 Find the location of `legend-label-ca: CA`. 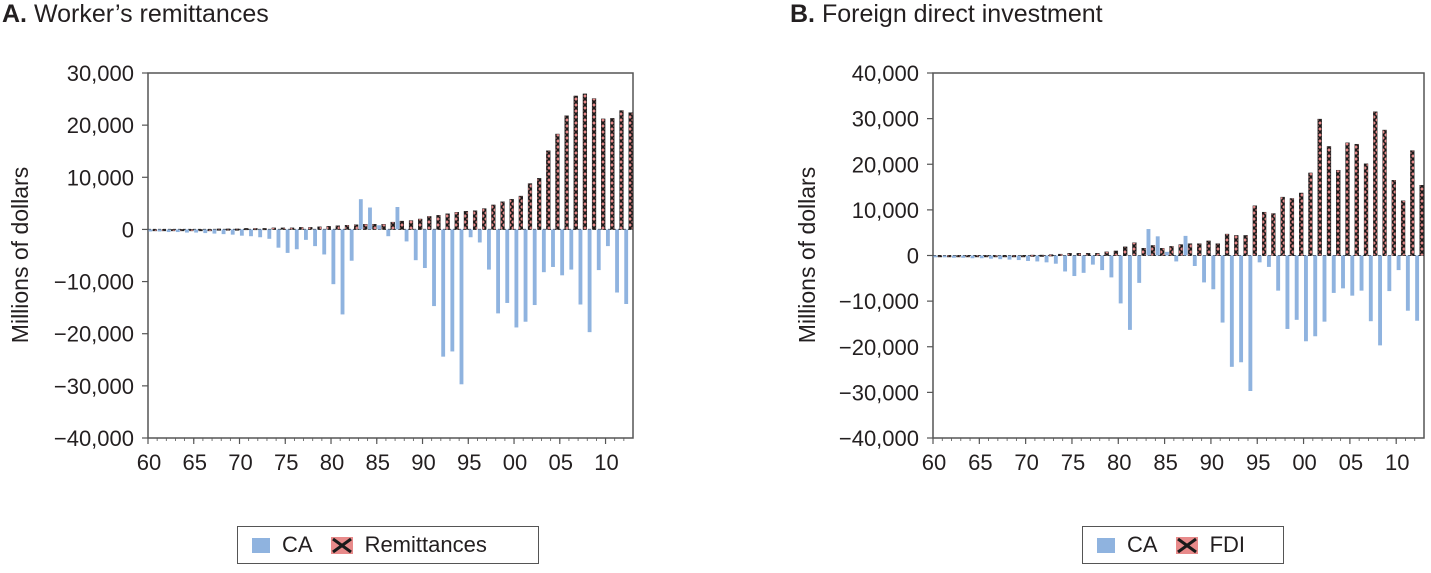

legend-label-ca: CA is located at coordinates (297, 544).